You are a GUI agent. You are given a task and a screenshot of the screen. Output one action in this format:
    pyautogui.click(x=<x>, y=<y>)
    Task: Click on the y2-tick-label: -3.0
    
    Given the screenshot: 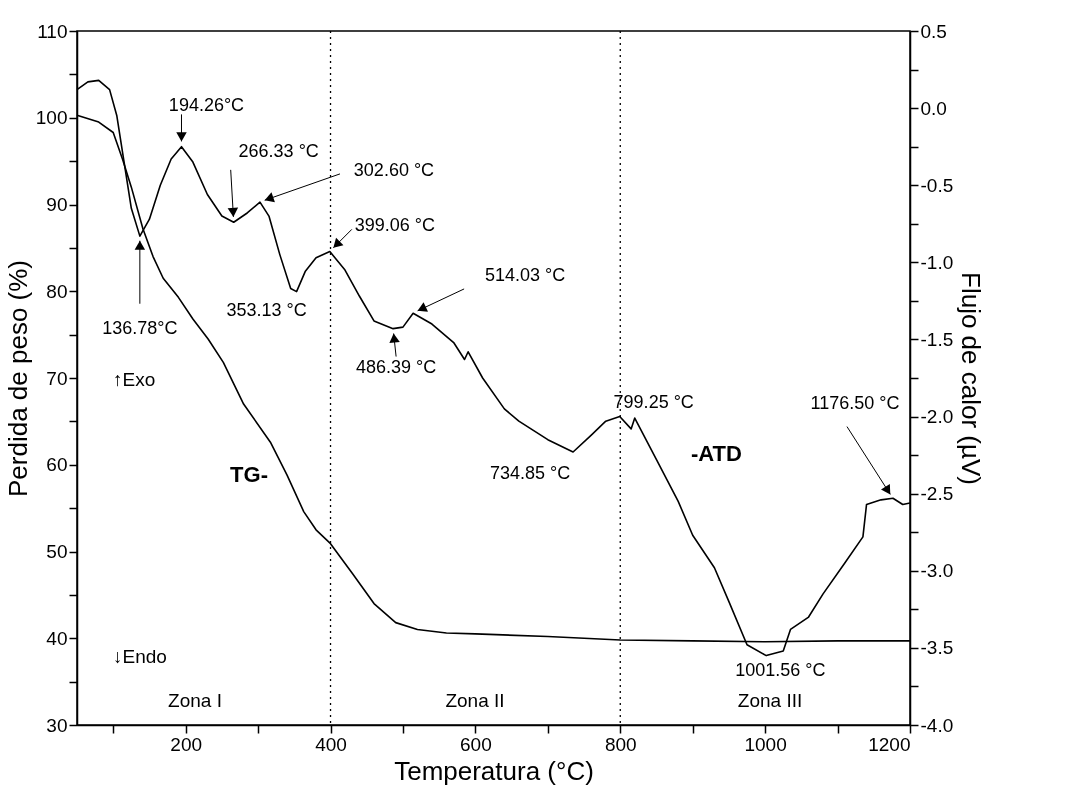 What is the action you would take?
    pyautogui.click(x=937, y=571)
    